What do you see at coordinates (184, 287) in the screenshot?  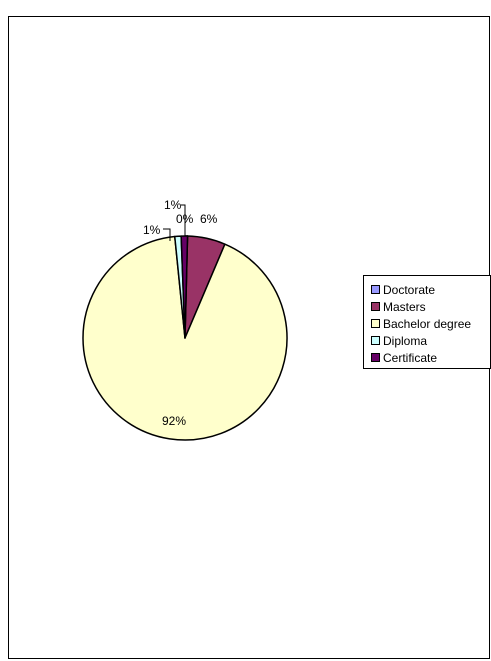 I see `pie-slice-certificate` at bounding box center [184, 287].